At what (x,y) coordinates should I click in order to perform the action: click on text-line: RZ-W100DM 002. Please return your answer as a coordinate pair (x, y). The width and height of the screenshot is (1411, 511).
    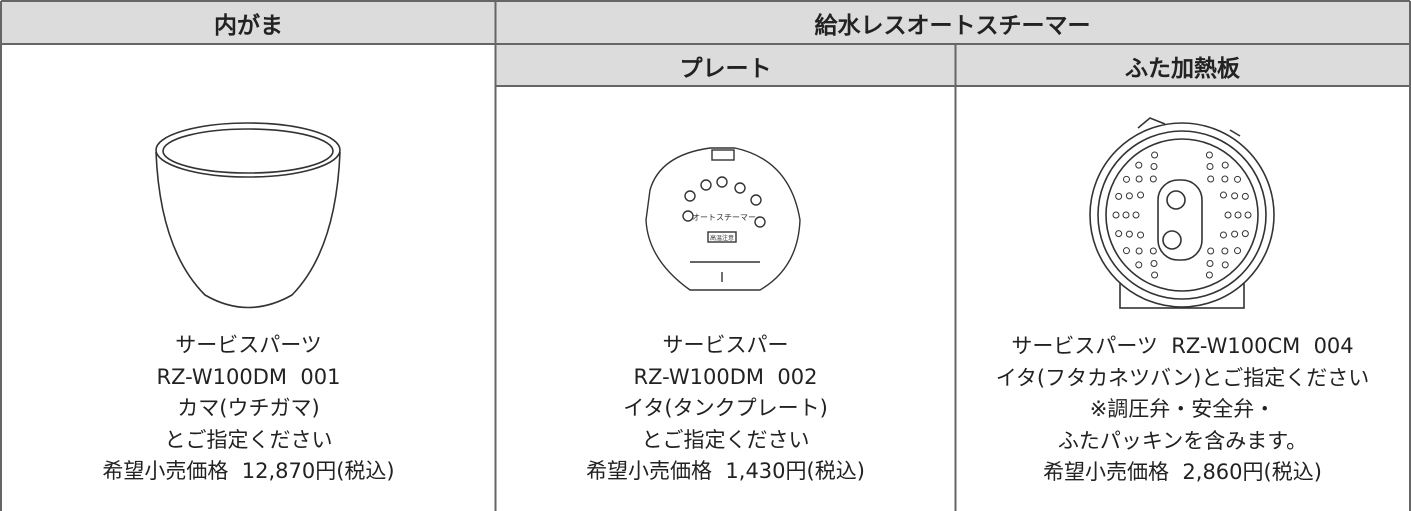
    Looking at the image, I should click on (725, 376).